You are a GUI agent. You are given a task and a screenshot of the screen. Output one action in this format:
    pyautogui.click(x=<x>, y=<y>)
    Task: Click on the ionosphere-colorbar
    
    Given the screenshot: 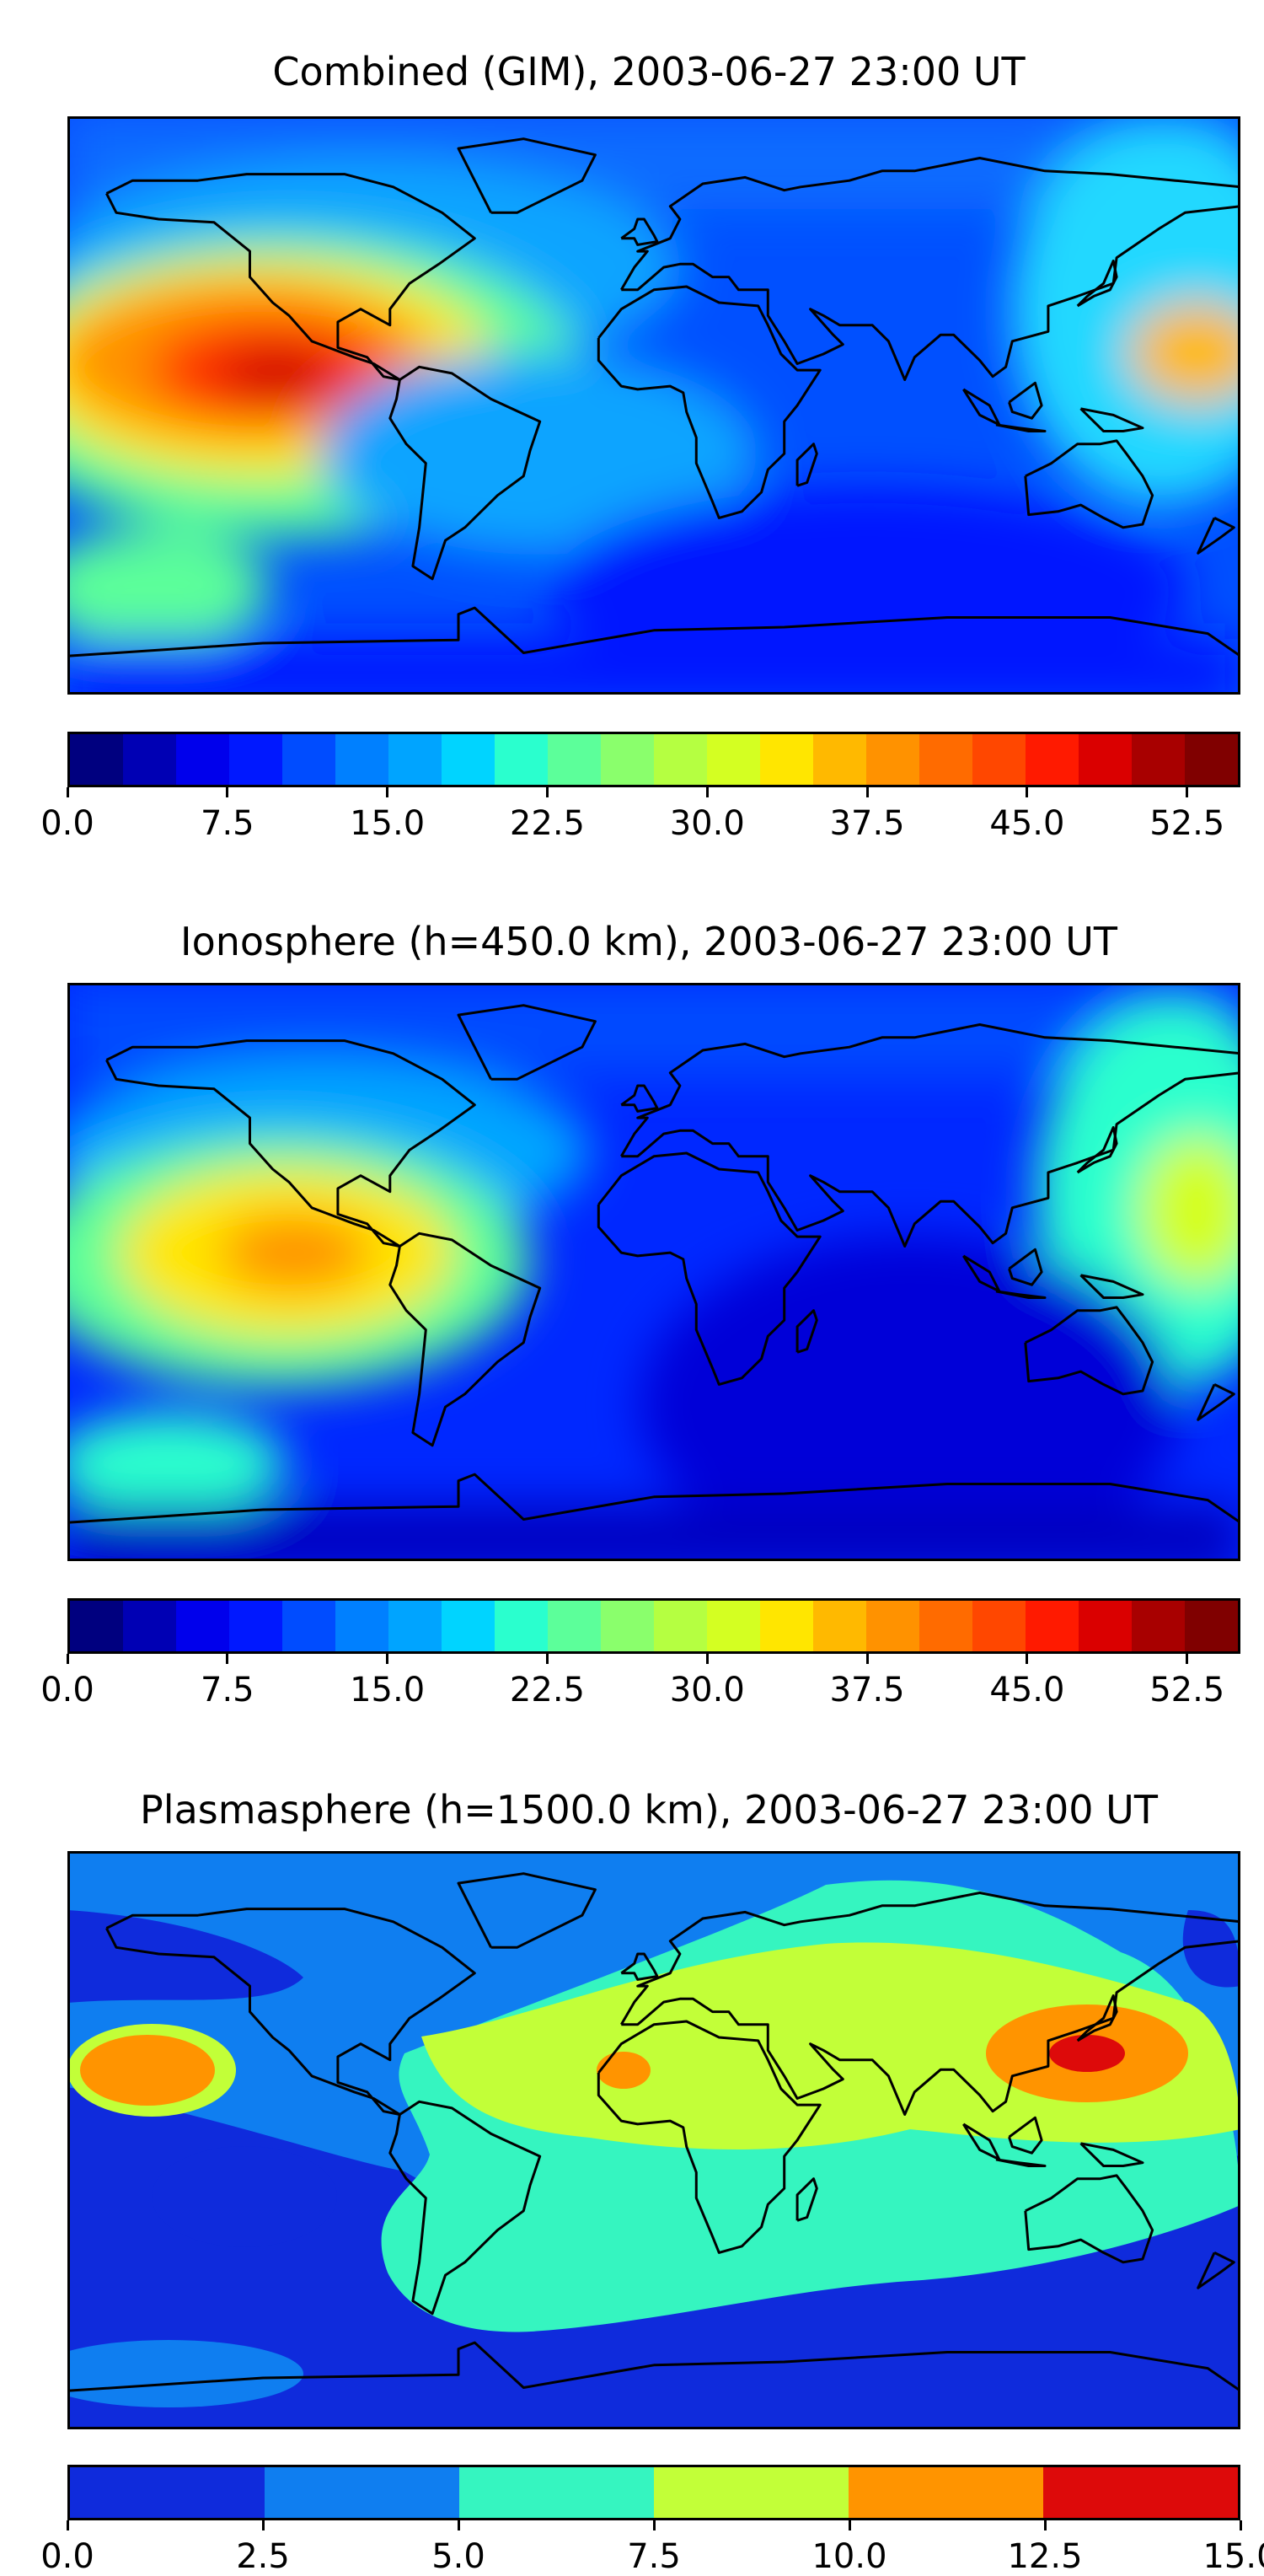 What is the action you would take?
    pyautogui.click(x=654, y=1626)
    